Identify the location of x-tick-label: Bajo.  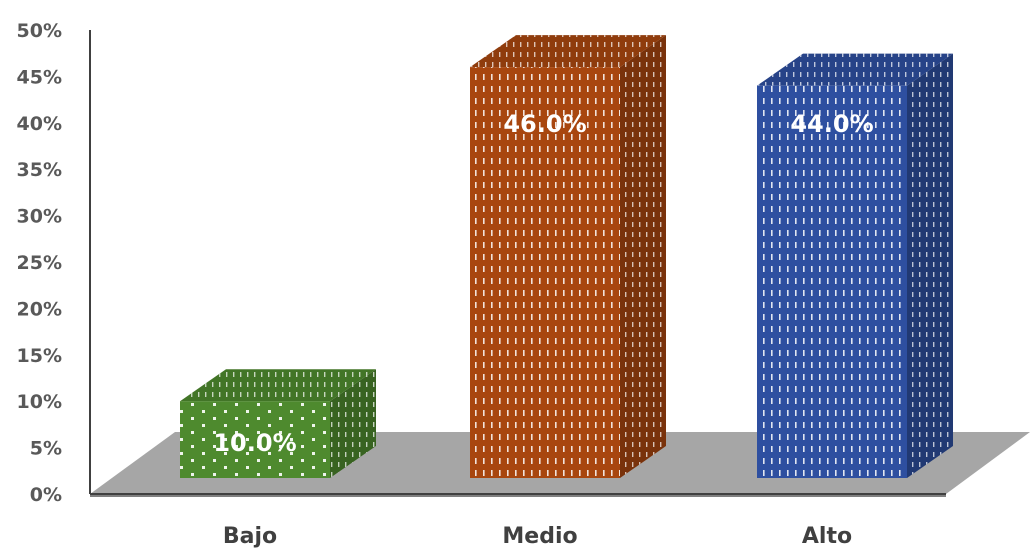
(250, 536).